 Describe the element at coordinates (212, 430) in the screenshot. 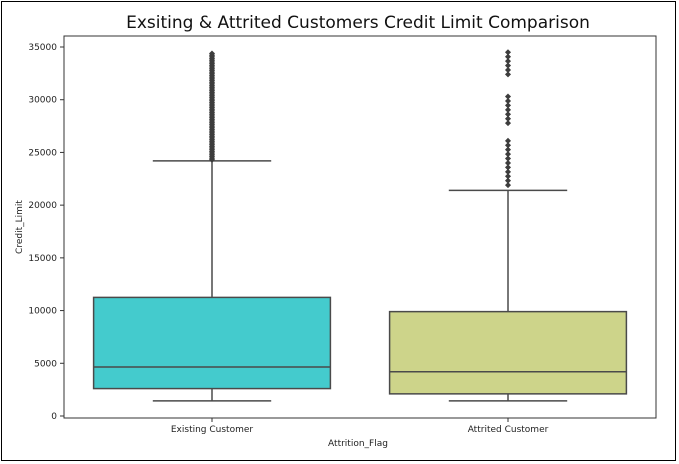

I see `x-tick-label: Existing Customer` at that location.